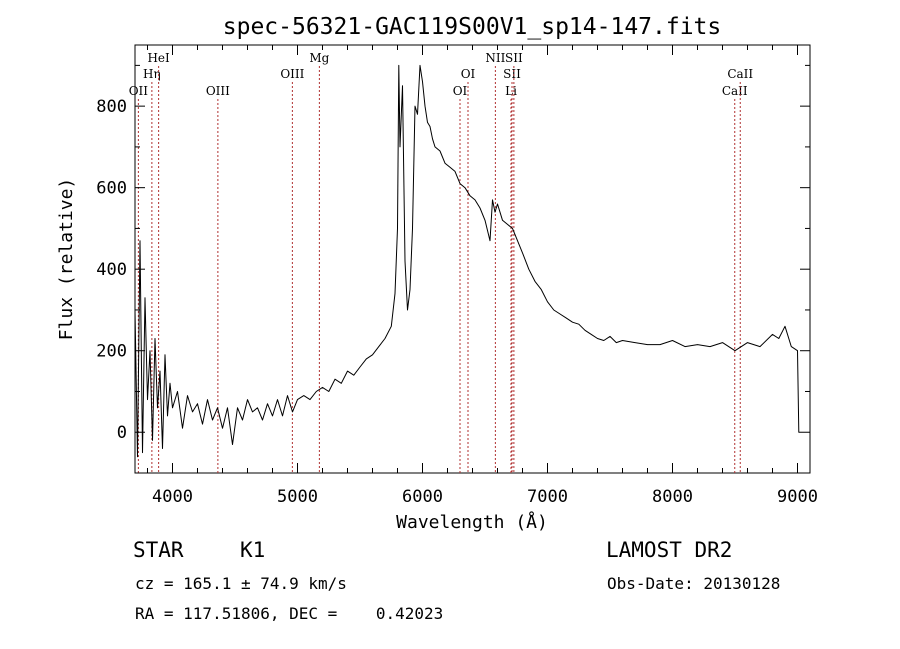 This screenshot has height=649, width=900. Describe the element at coordinates (253, 550) in the screenshot. I see `spectral-subclass: K1` at that location.